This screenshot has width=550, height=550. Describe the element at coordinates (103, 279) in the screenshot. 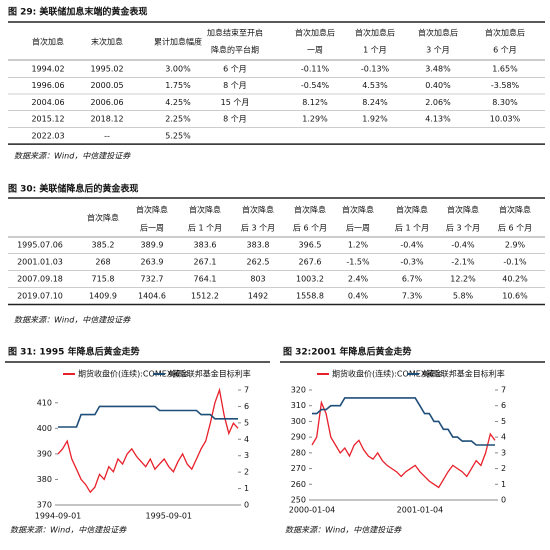

I see `cell: 715.8` at that location.